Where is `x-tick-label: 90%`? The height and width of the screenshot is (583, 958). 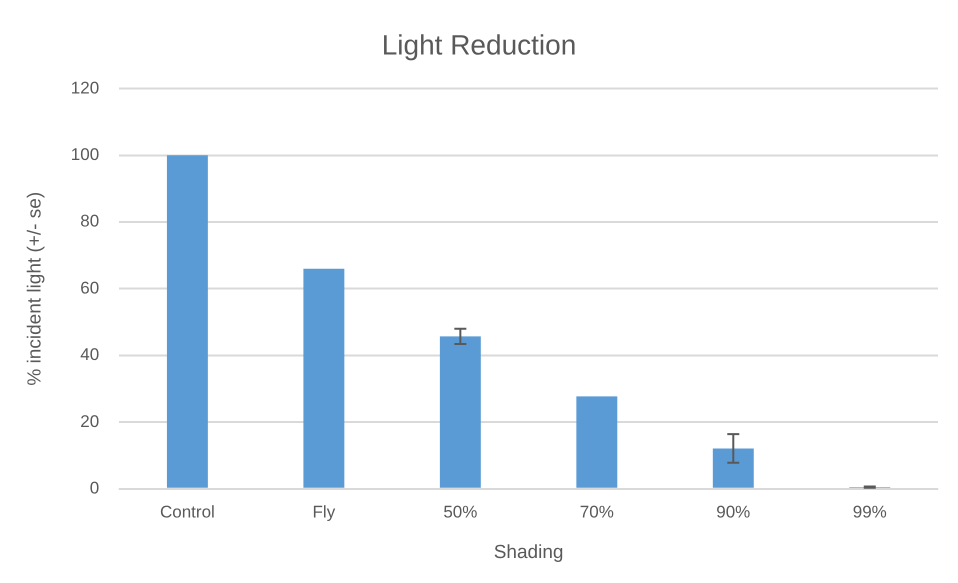 x-tick-label: 90% is located at coordinates (733, 512).